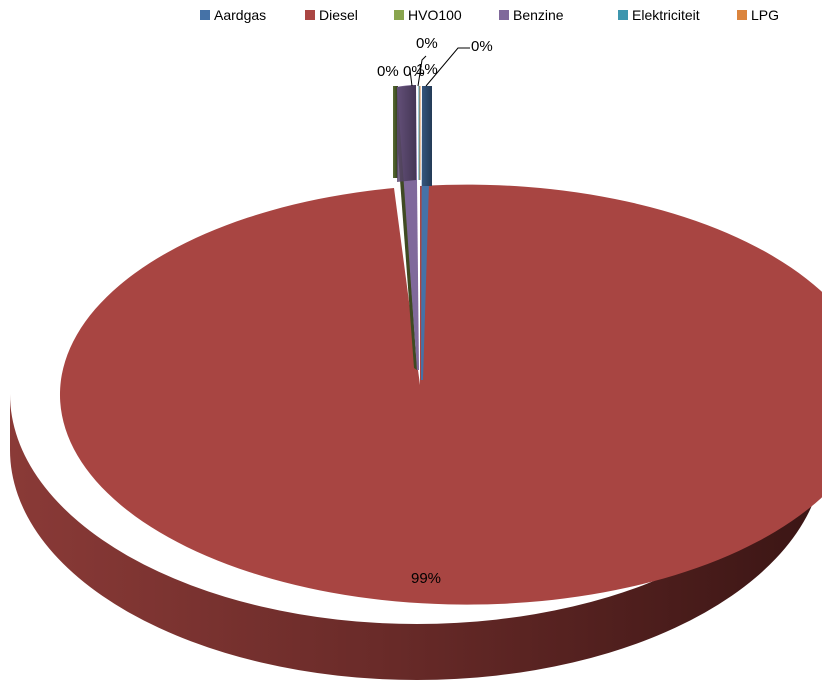 Image resolution: width=822 pixels, height=680 pixels. What do you see at coordinates (538, 15) in the screenshot?
I see `legend-label: Benzine` at bounding box center [538, 15].